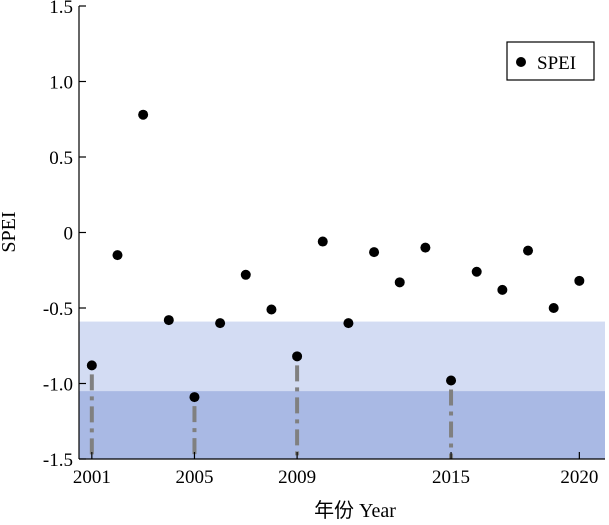 The image size is (609, 525). Describe the element at coordinates (355, 510) in the screenshot. I see `x-axis-title: 年份 Year` at that location.